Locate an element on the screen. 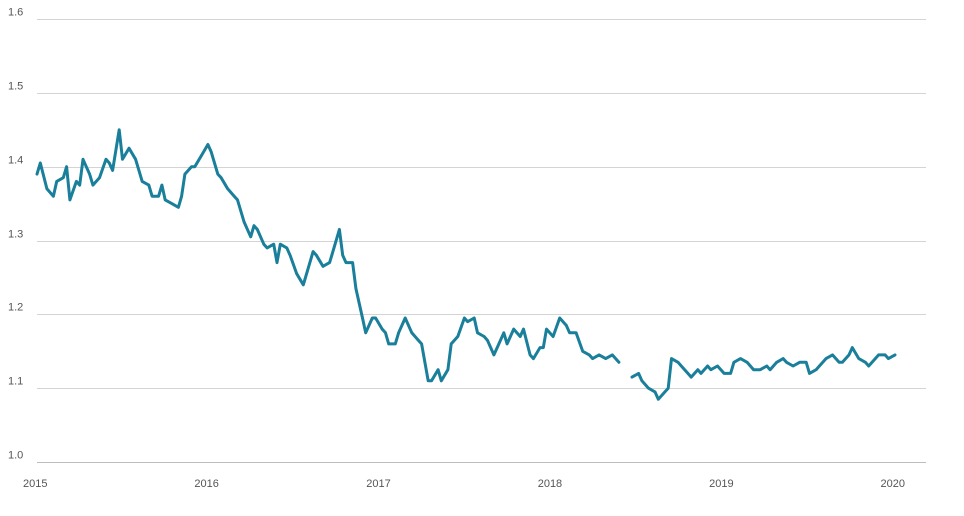 The image size is (964, 516). x-tick-label: 2019 is located at coordinates (721, 484).